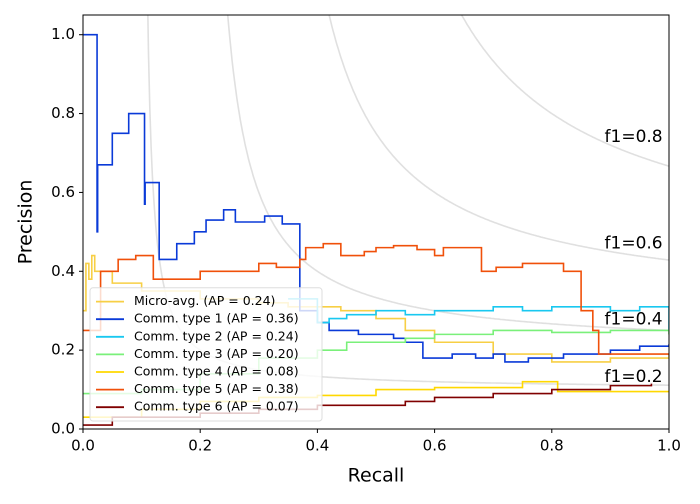 This screenshot has width=700, height=504. I want to click on iso-f1-label: f1=0.4, so click(634, 320).